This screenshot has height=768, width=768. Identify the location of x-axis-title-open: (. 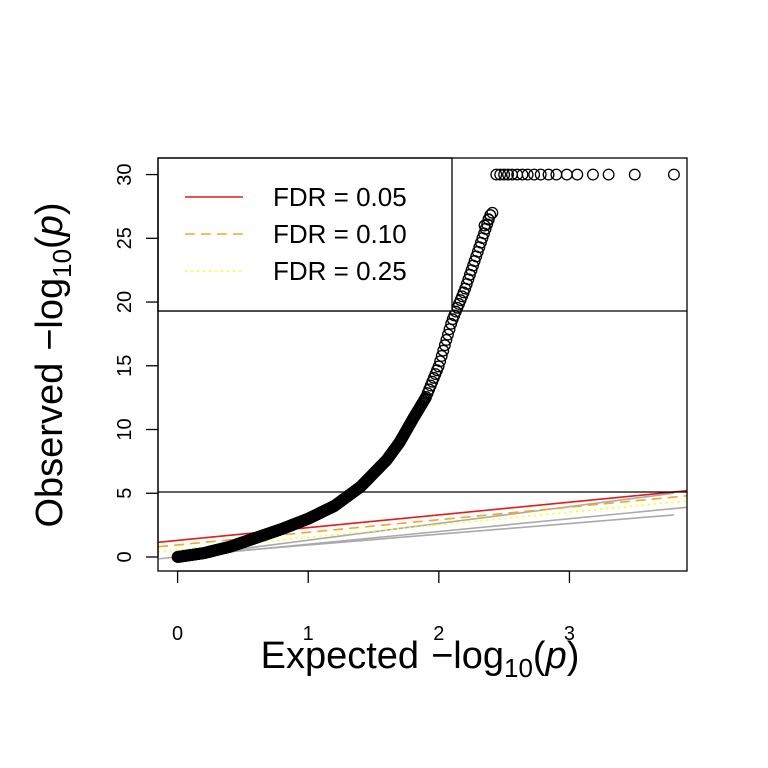
(539, 656).